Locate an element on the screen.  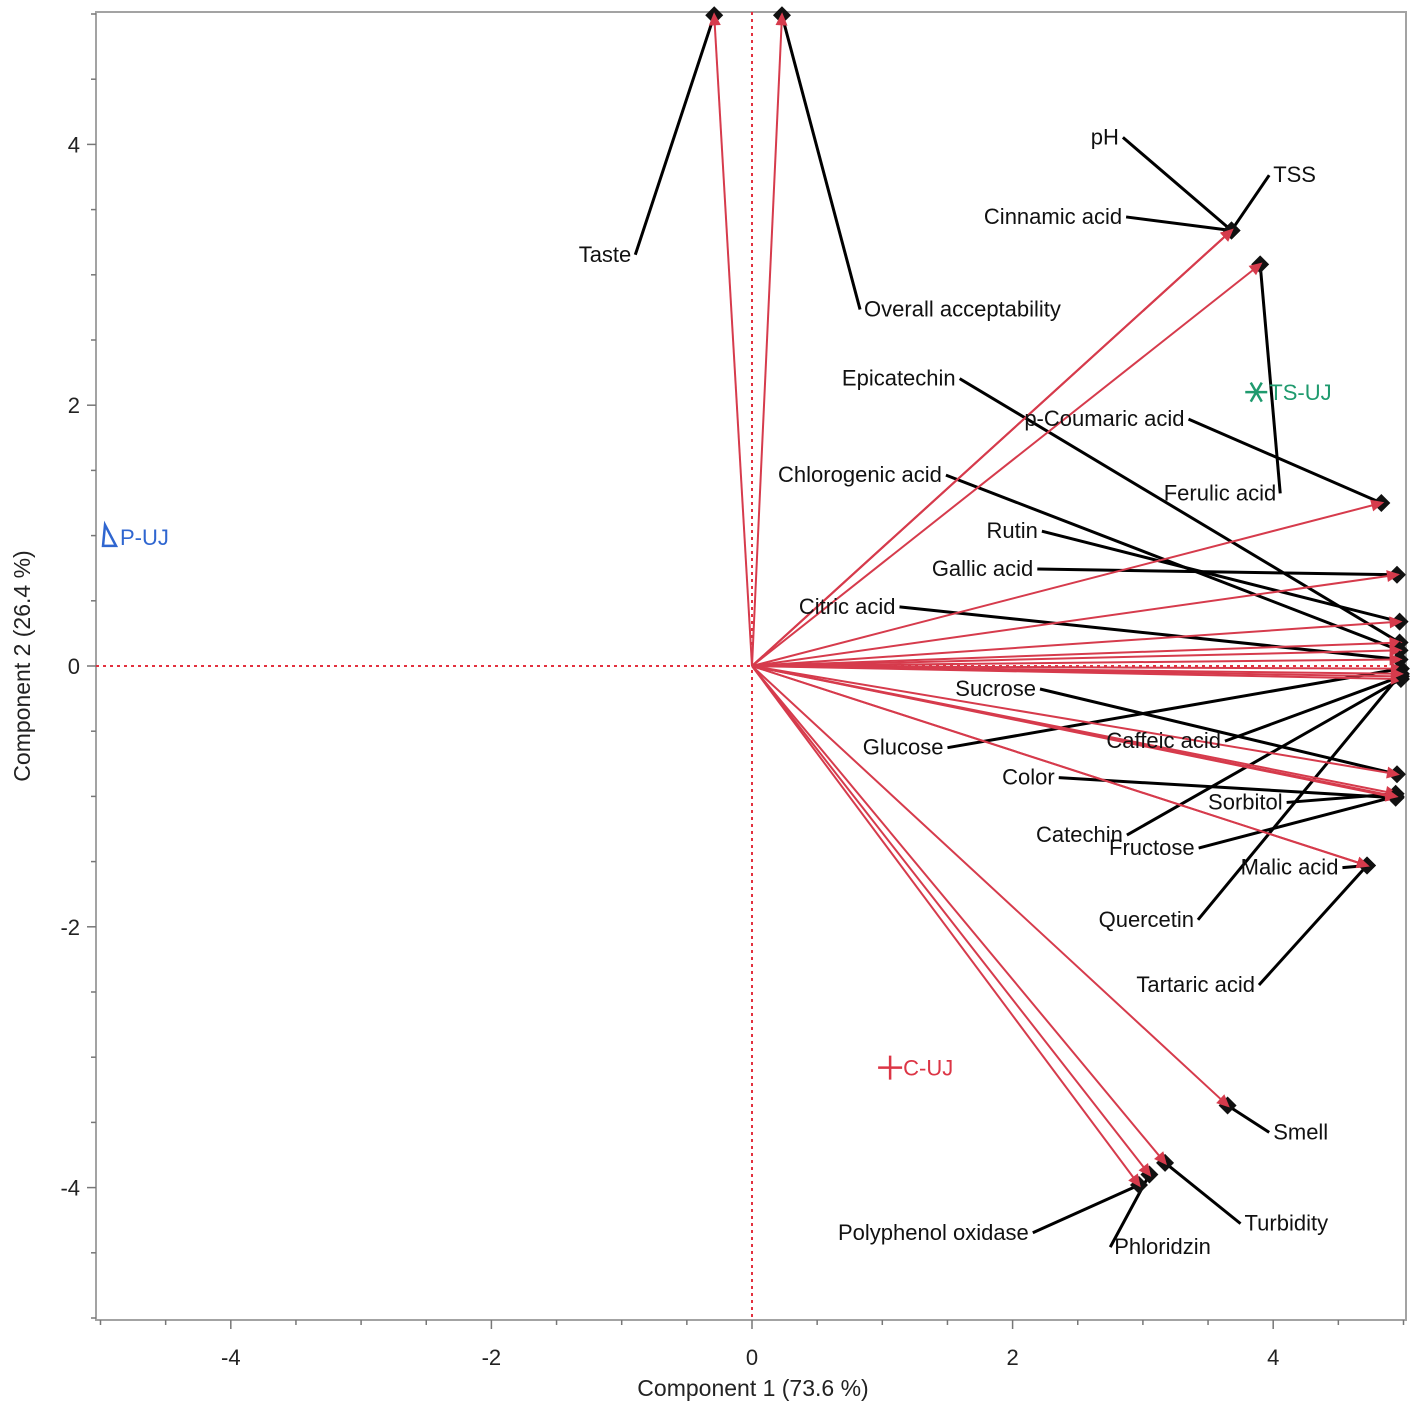
label-turbidity: Turbidity is located at coordinates (1287, 1223).